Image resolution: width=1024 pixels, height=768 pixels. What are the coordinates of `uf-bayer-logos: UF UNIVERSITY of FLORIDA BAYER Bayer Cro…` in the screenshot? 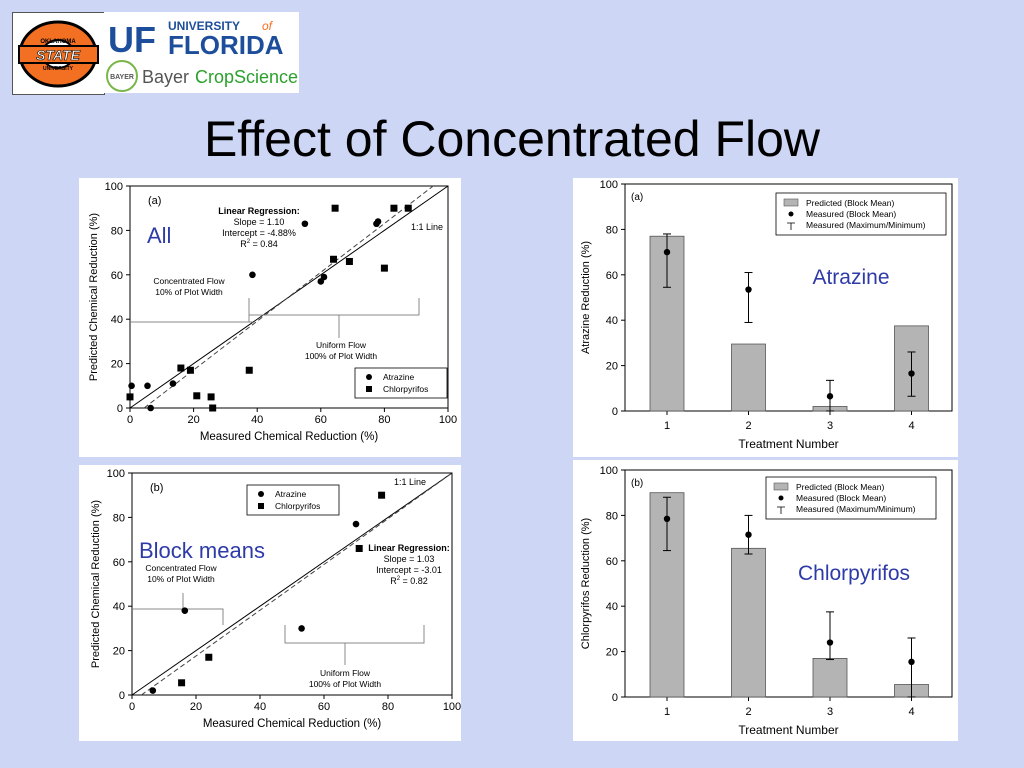 It's located at (202, 55).